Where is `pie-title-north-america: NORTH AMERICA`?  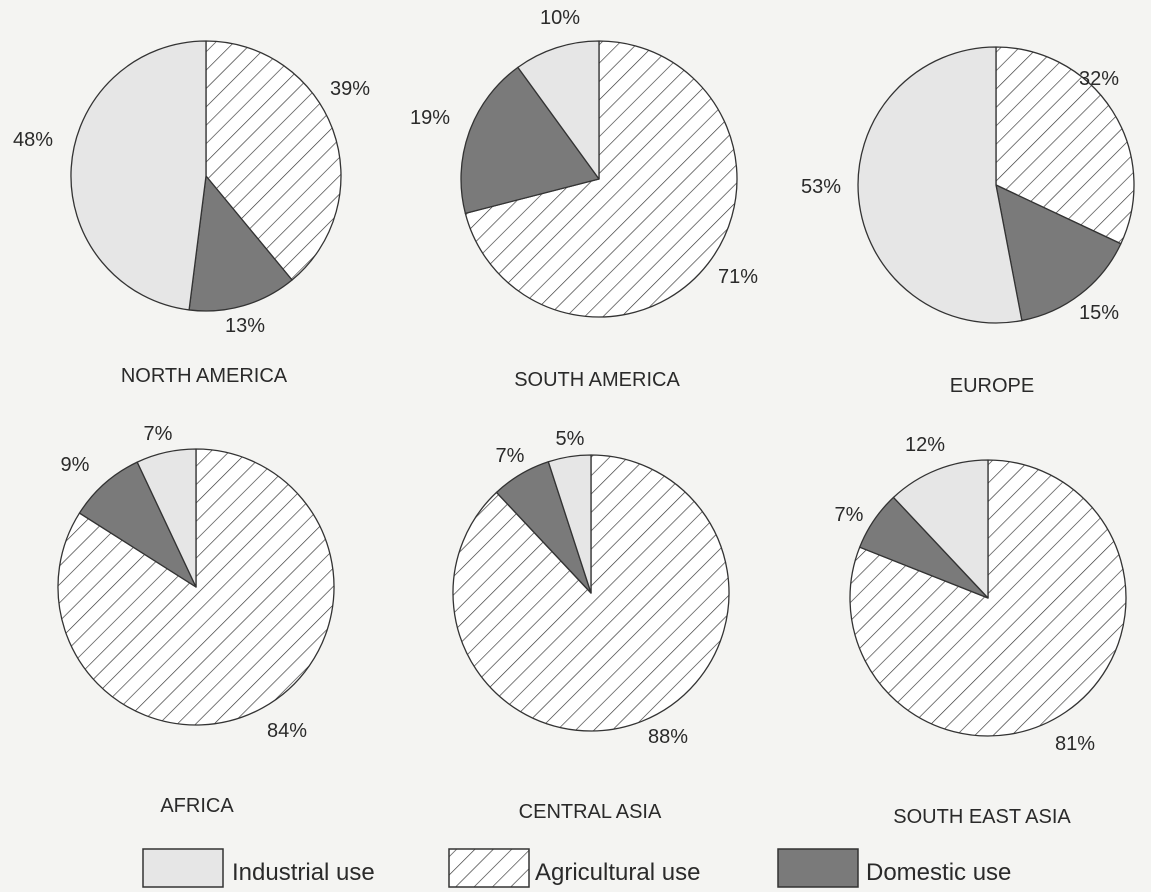
pie-title-north-america: NORTH AMERICA is located at coordinates (204, 376).